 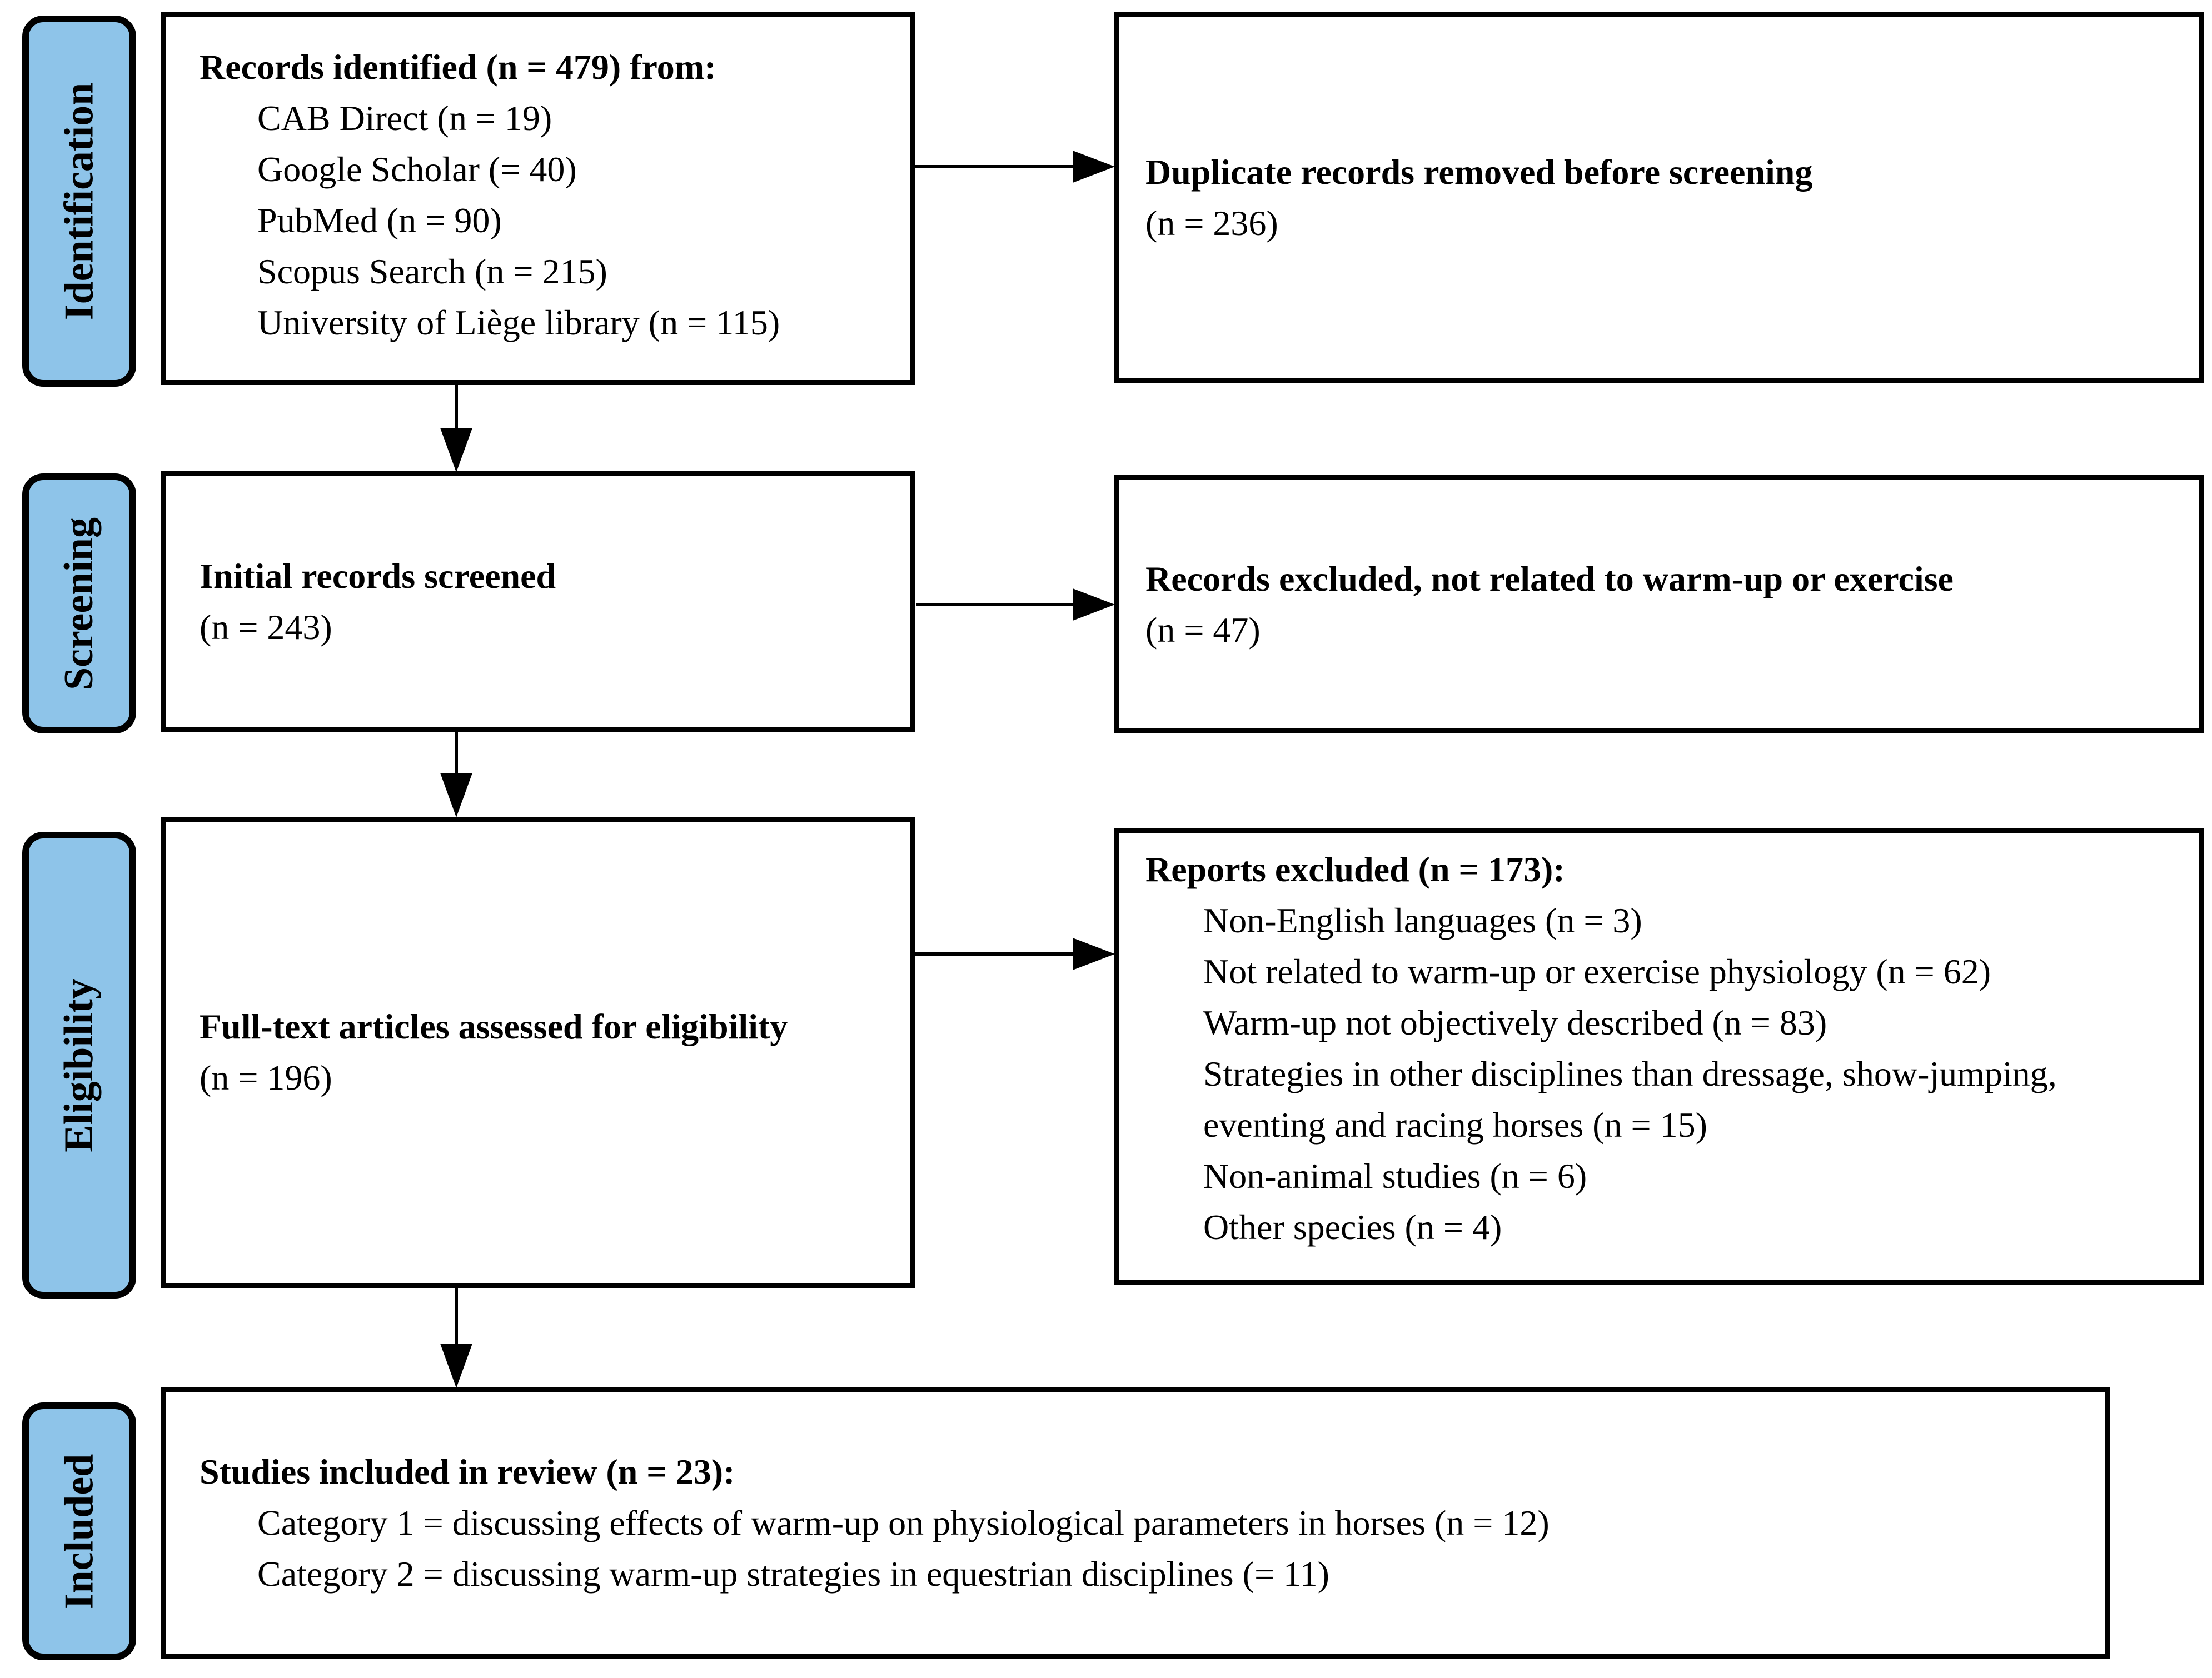 What do you see at coordinates (379, 220) in the screenshot?
I see `source-pubmed: PubMed (n = 90)` at bounding box center [379, 220].